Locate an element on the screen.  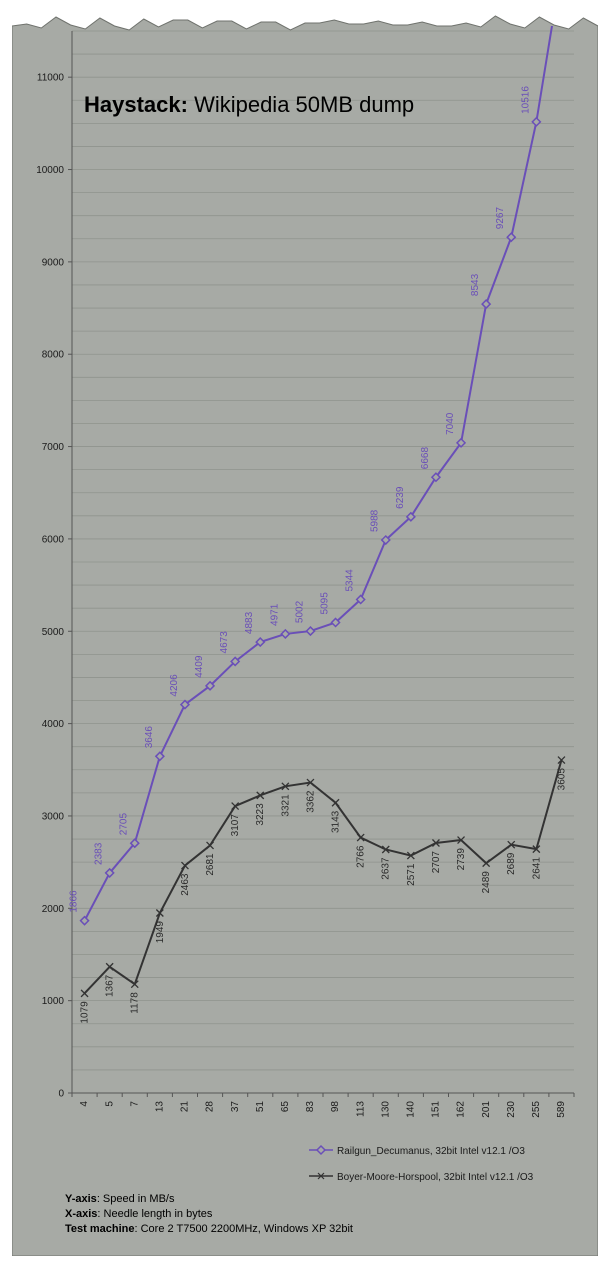
y-tick-label: 6000 is located at coordinates (53, 539).